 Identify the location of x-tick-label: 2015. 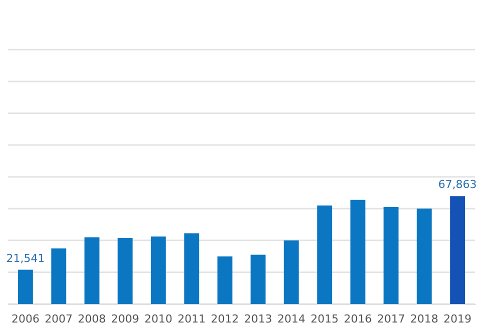
(324, 319).